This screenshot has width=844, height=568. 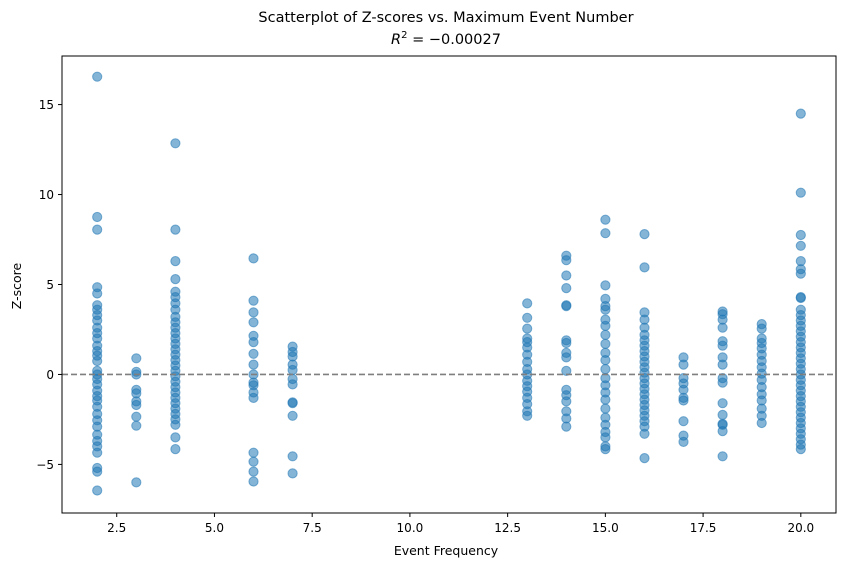 I want to click on x-axis-label: Event Frequency, so click(x=446, y=550).